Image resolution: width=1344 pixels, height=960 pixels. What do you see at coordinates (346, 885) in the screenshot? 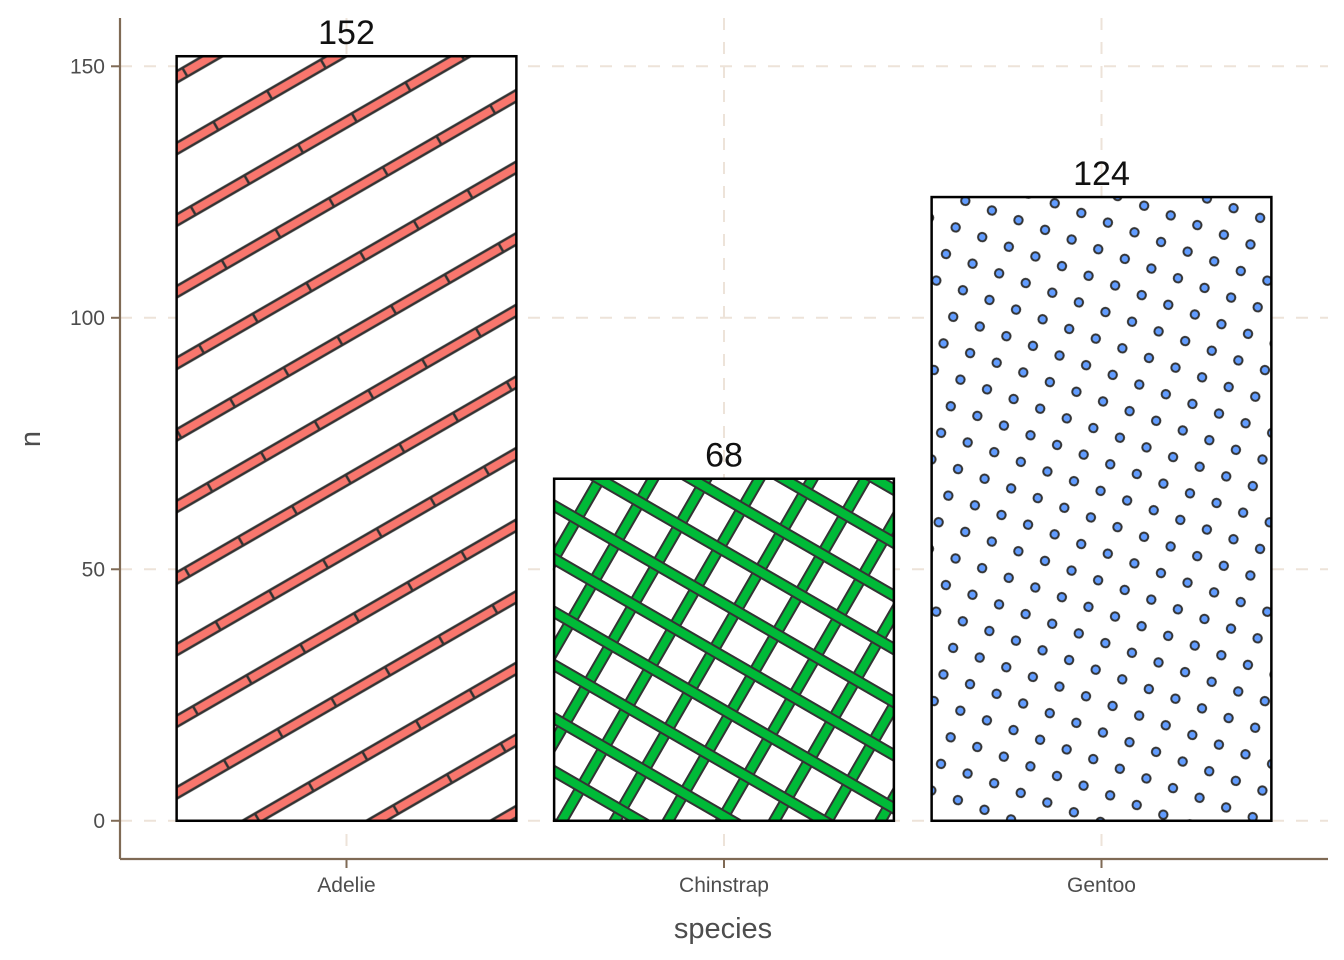
I see `x-tick-label-adelie: Adelie` at bounding box center [346, 885].